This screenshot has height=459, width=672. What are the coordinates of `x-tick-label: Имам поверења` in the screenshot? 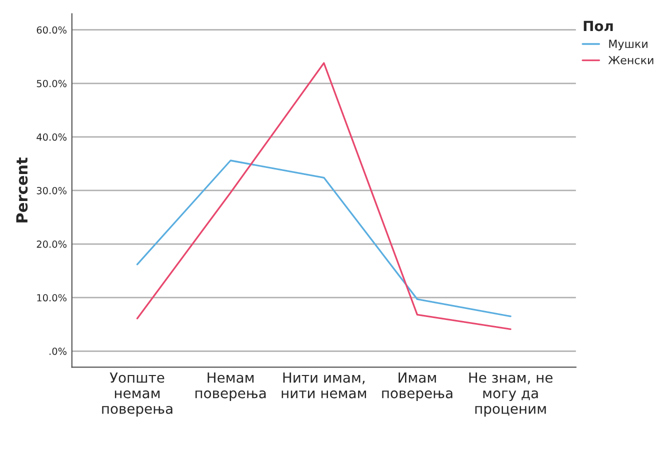 It's located at (417, 387).